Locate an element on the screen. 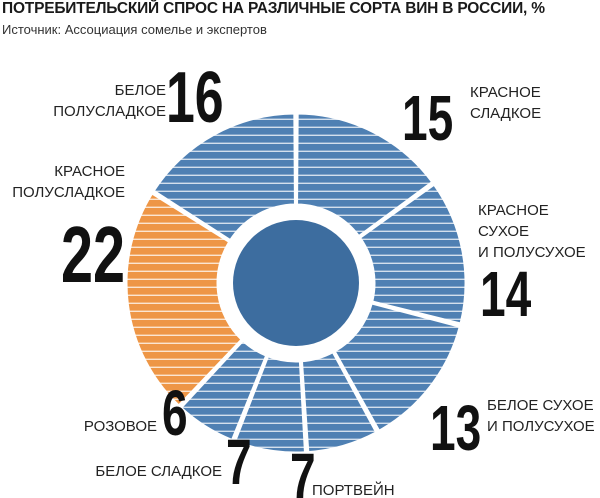  category-label-6: КРАСНОЕ ПОЛУСЛАДКОЕ is located at coordinates (68, 182).